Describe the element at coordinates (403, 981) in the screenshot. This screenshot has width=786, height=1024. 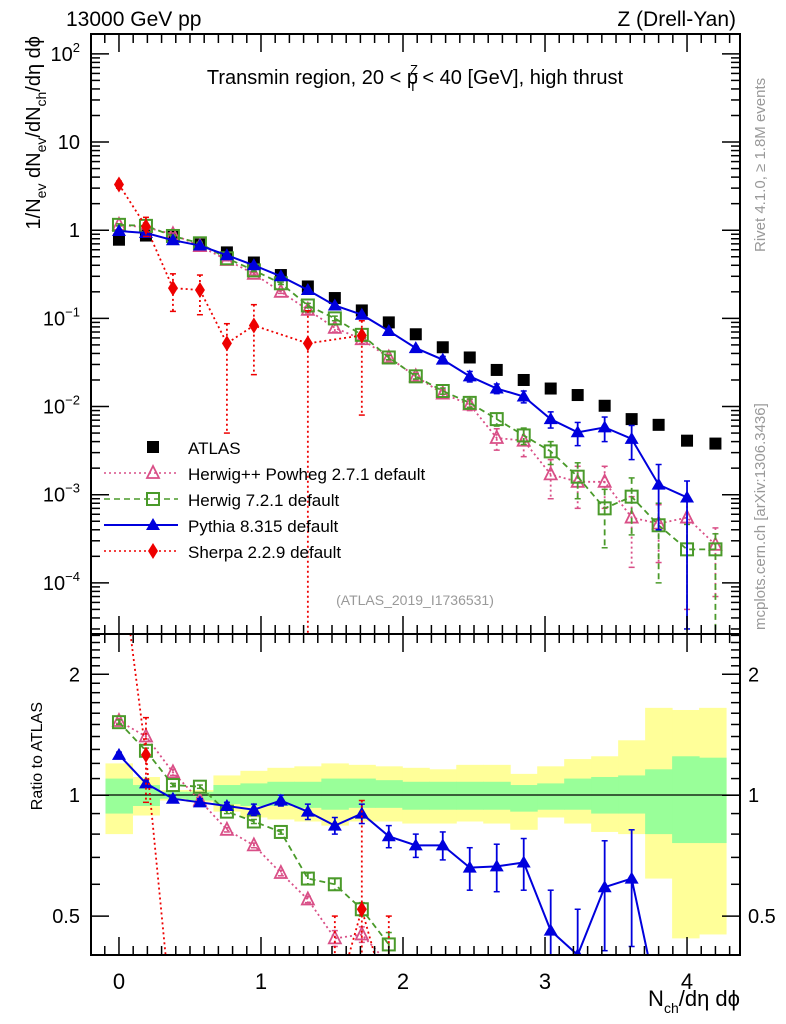
I see `x-tick-label: 2` at that location.